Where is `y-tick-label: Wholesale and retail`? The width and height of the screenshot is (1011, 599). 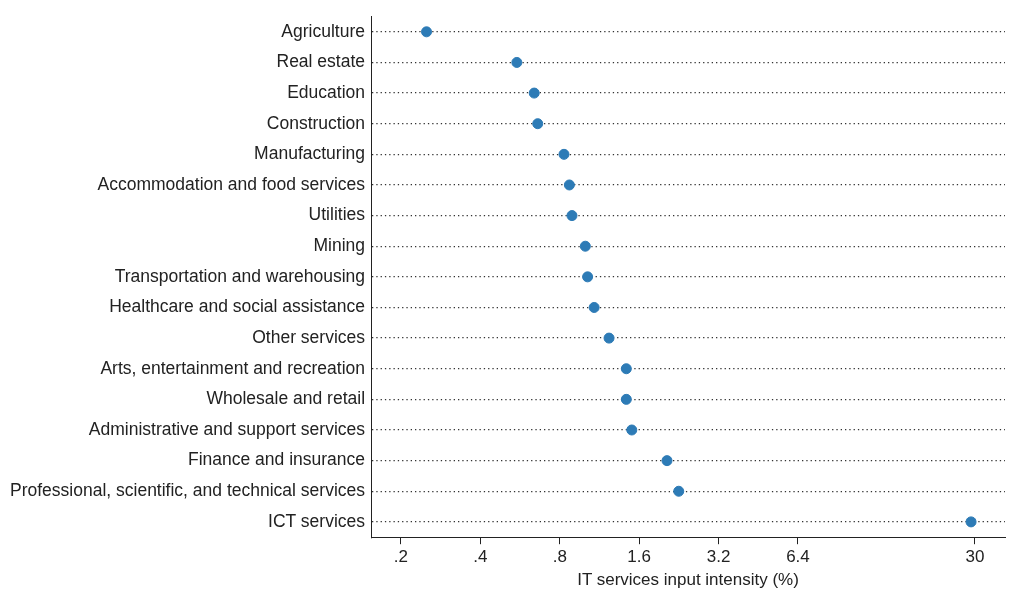
y-tick-label: Wholesale and retail is located at coordinates (286, 398).